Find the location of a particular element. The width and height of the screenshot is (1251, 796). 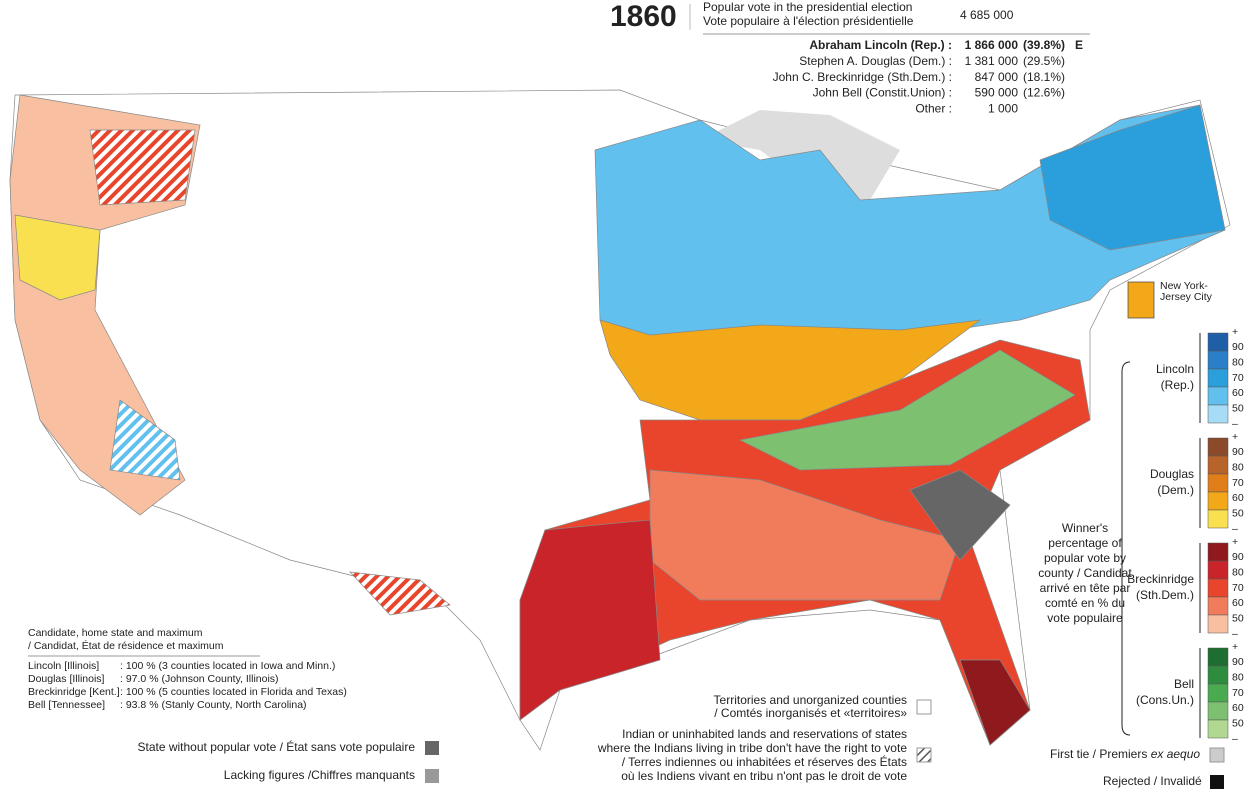

scale-tick: 90 is located at coordinates (1238, 662).